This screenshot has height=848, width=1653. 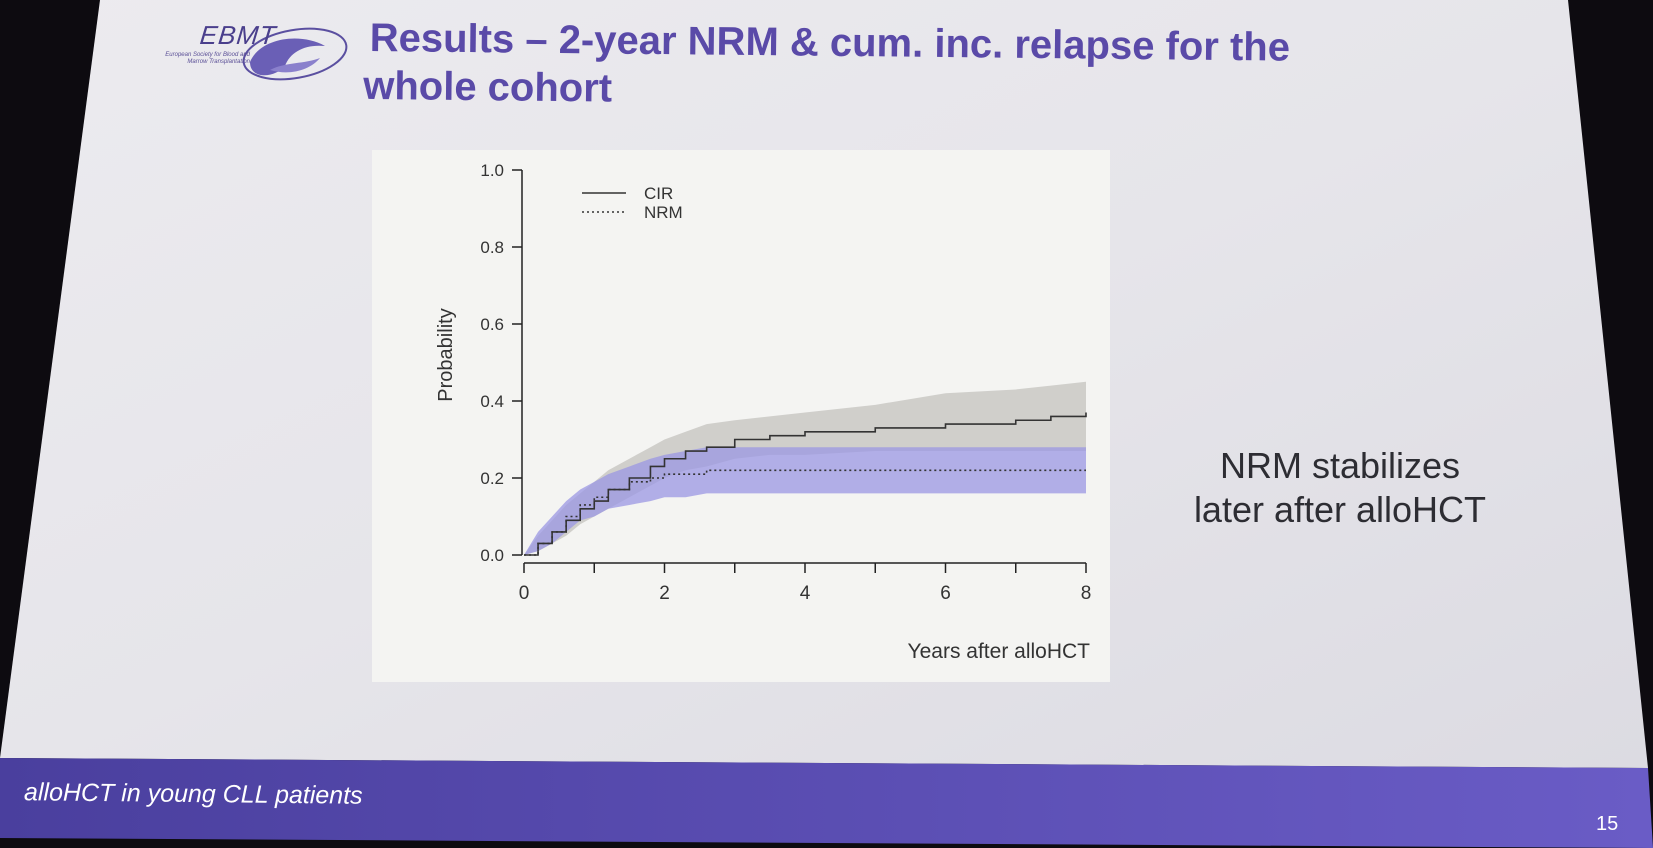 I want to click on y-tick-label: 1.0, so click(x=492, y=170).